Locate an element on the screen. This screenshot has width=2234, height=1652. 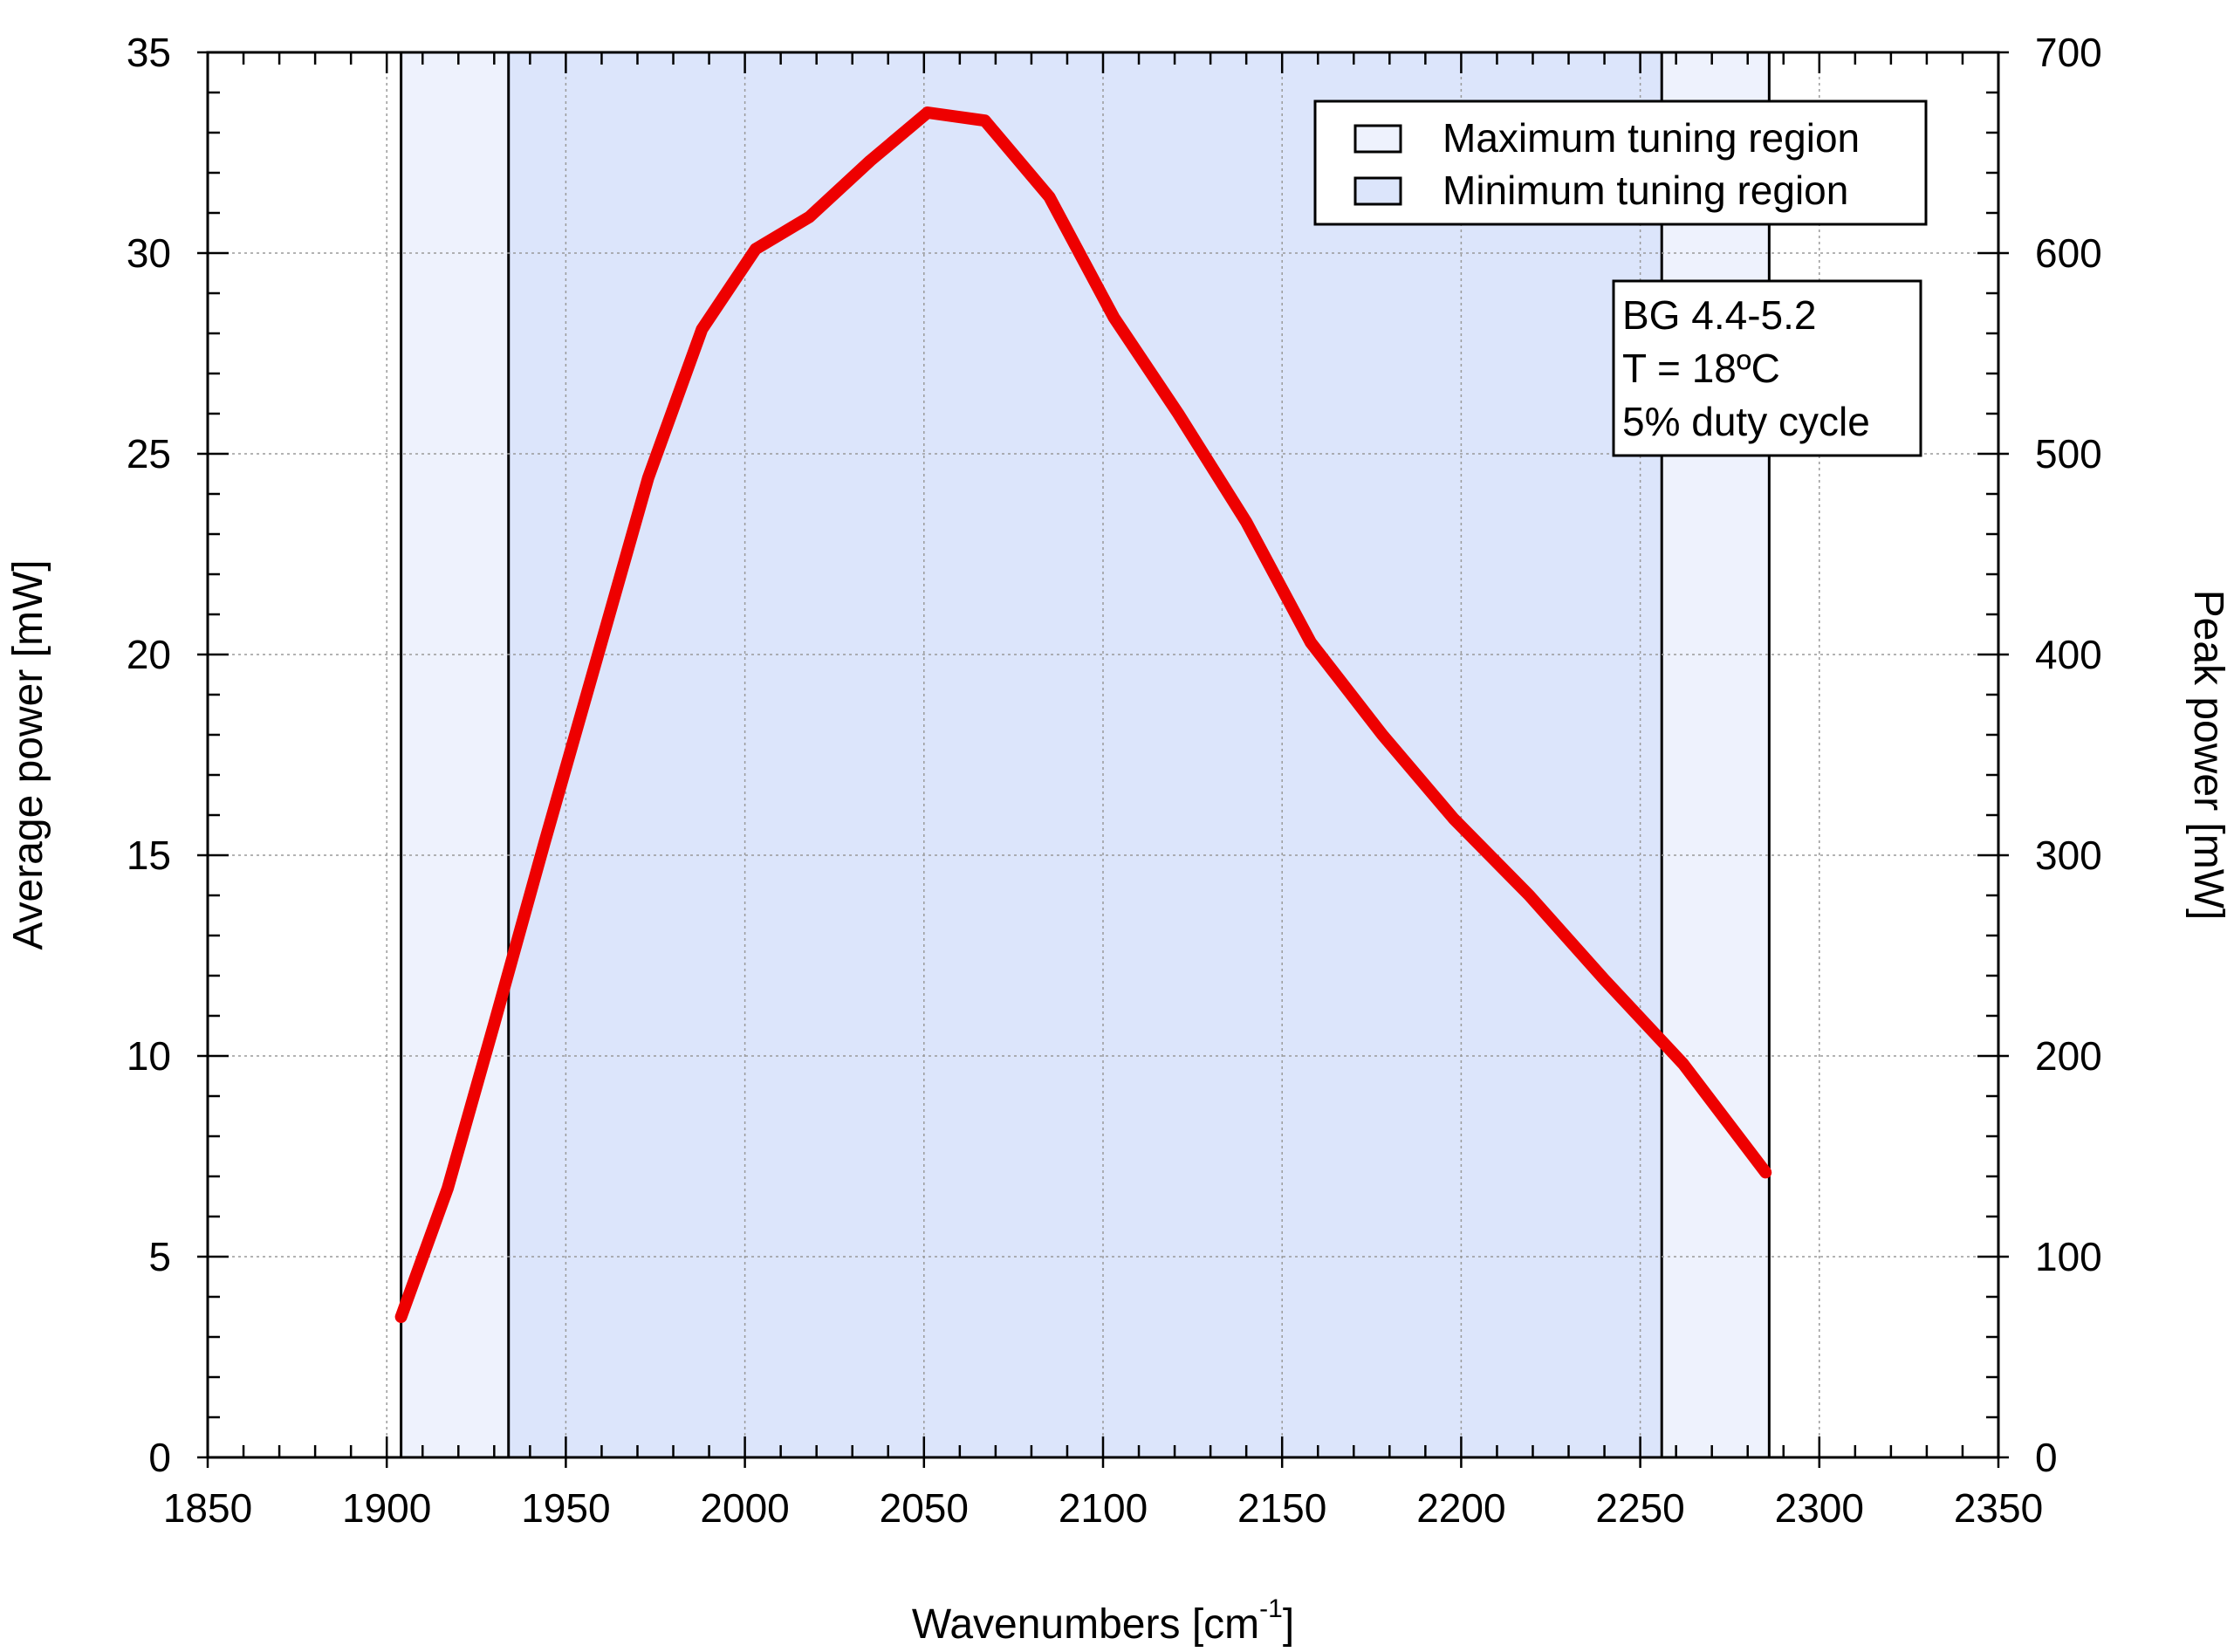
x-tick-label-1950: 1950 is located at coordinates (565, 1508).